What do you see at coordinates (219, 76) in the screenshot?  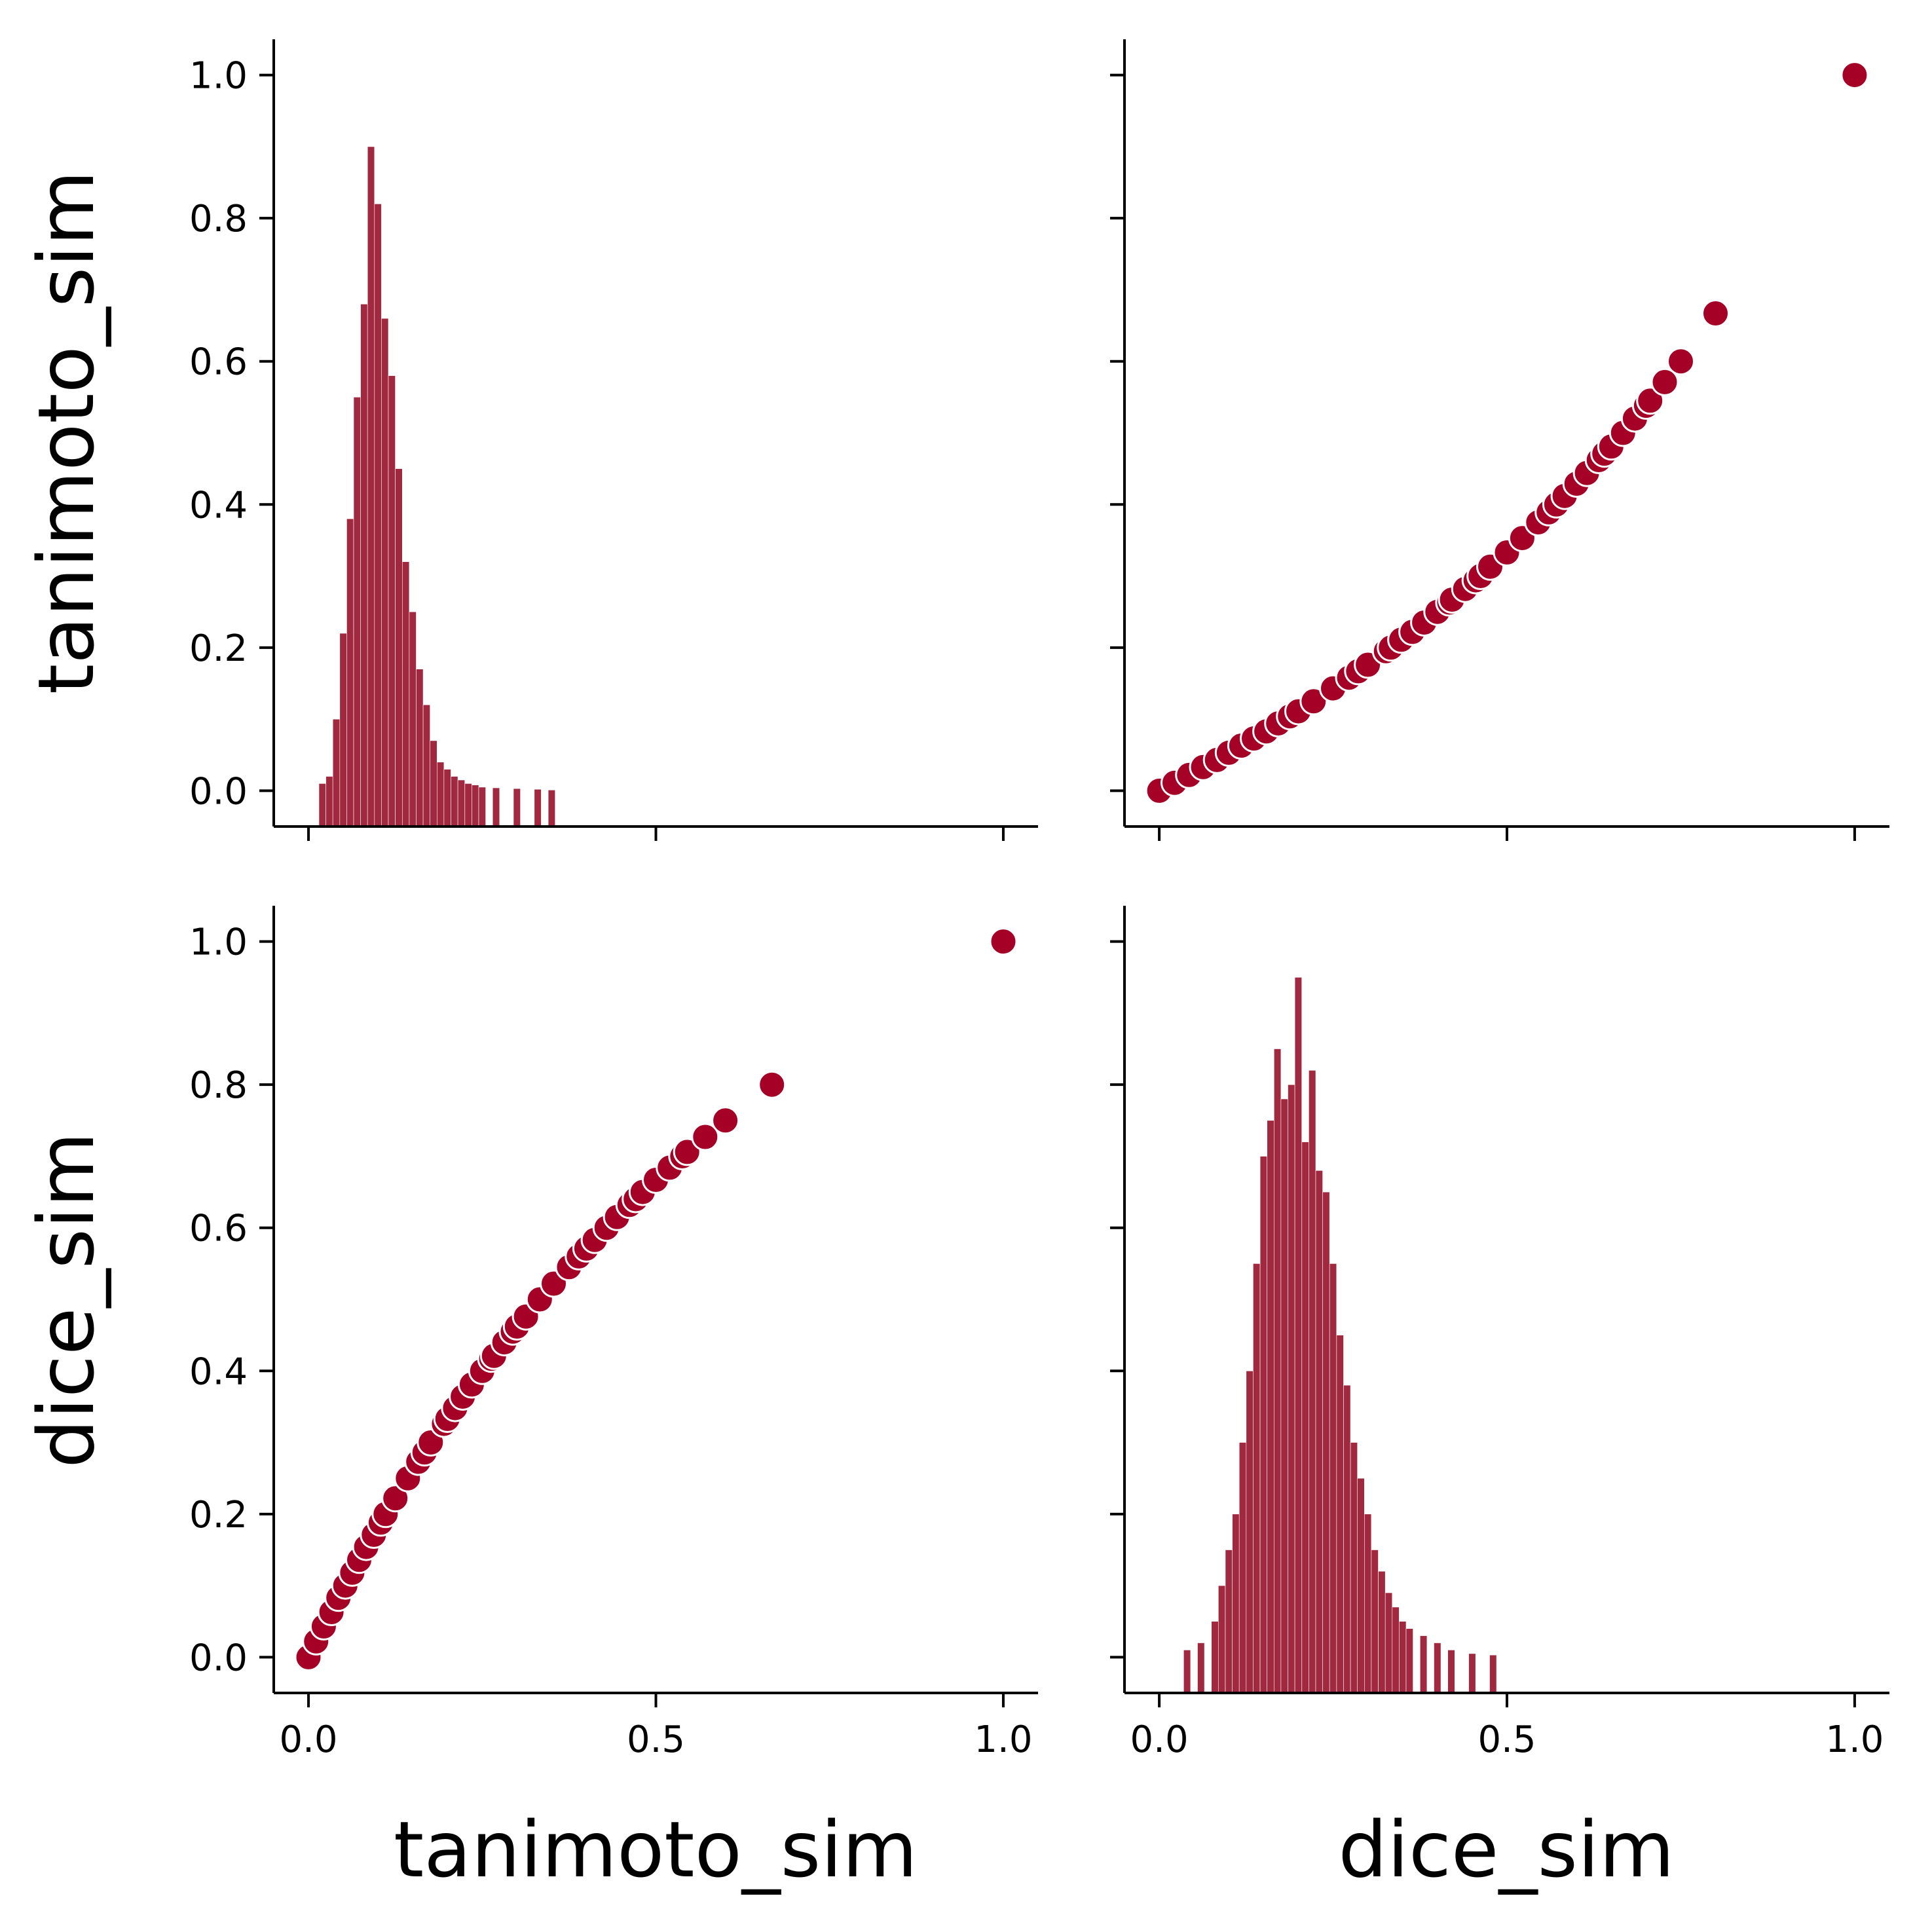 I see `y-tick-label: 1.0` at bounding box center [219, 76].